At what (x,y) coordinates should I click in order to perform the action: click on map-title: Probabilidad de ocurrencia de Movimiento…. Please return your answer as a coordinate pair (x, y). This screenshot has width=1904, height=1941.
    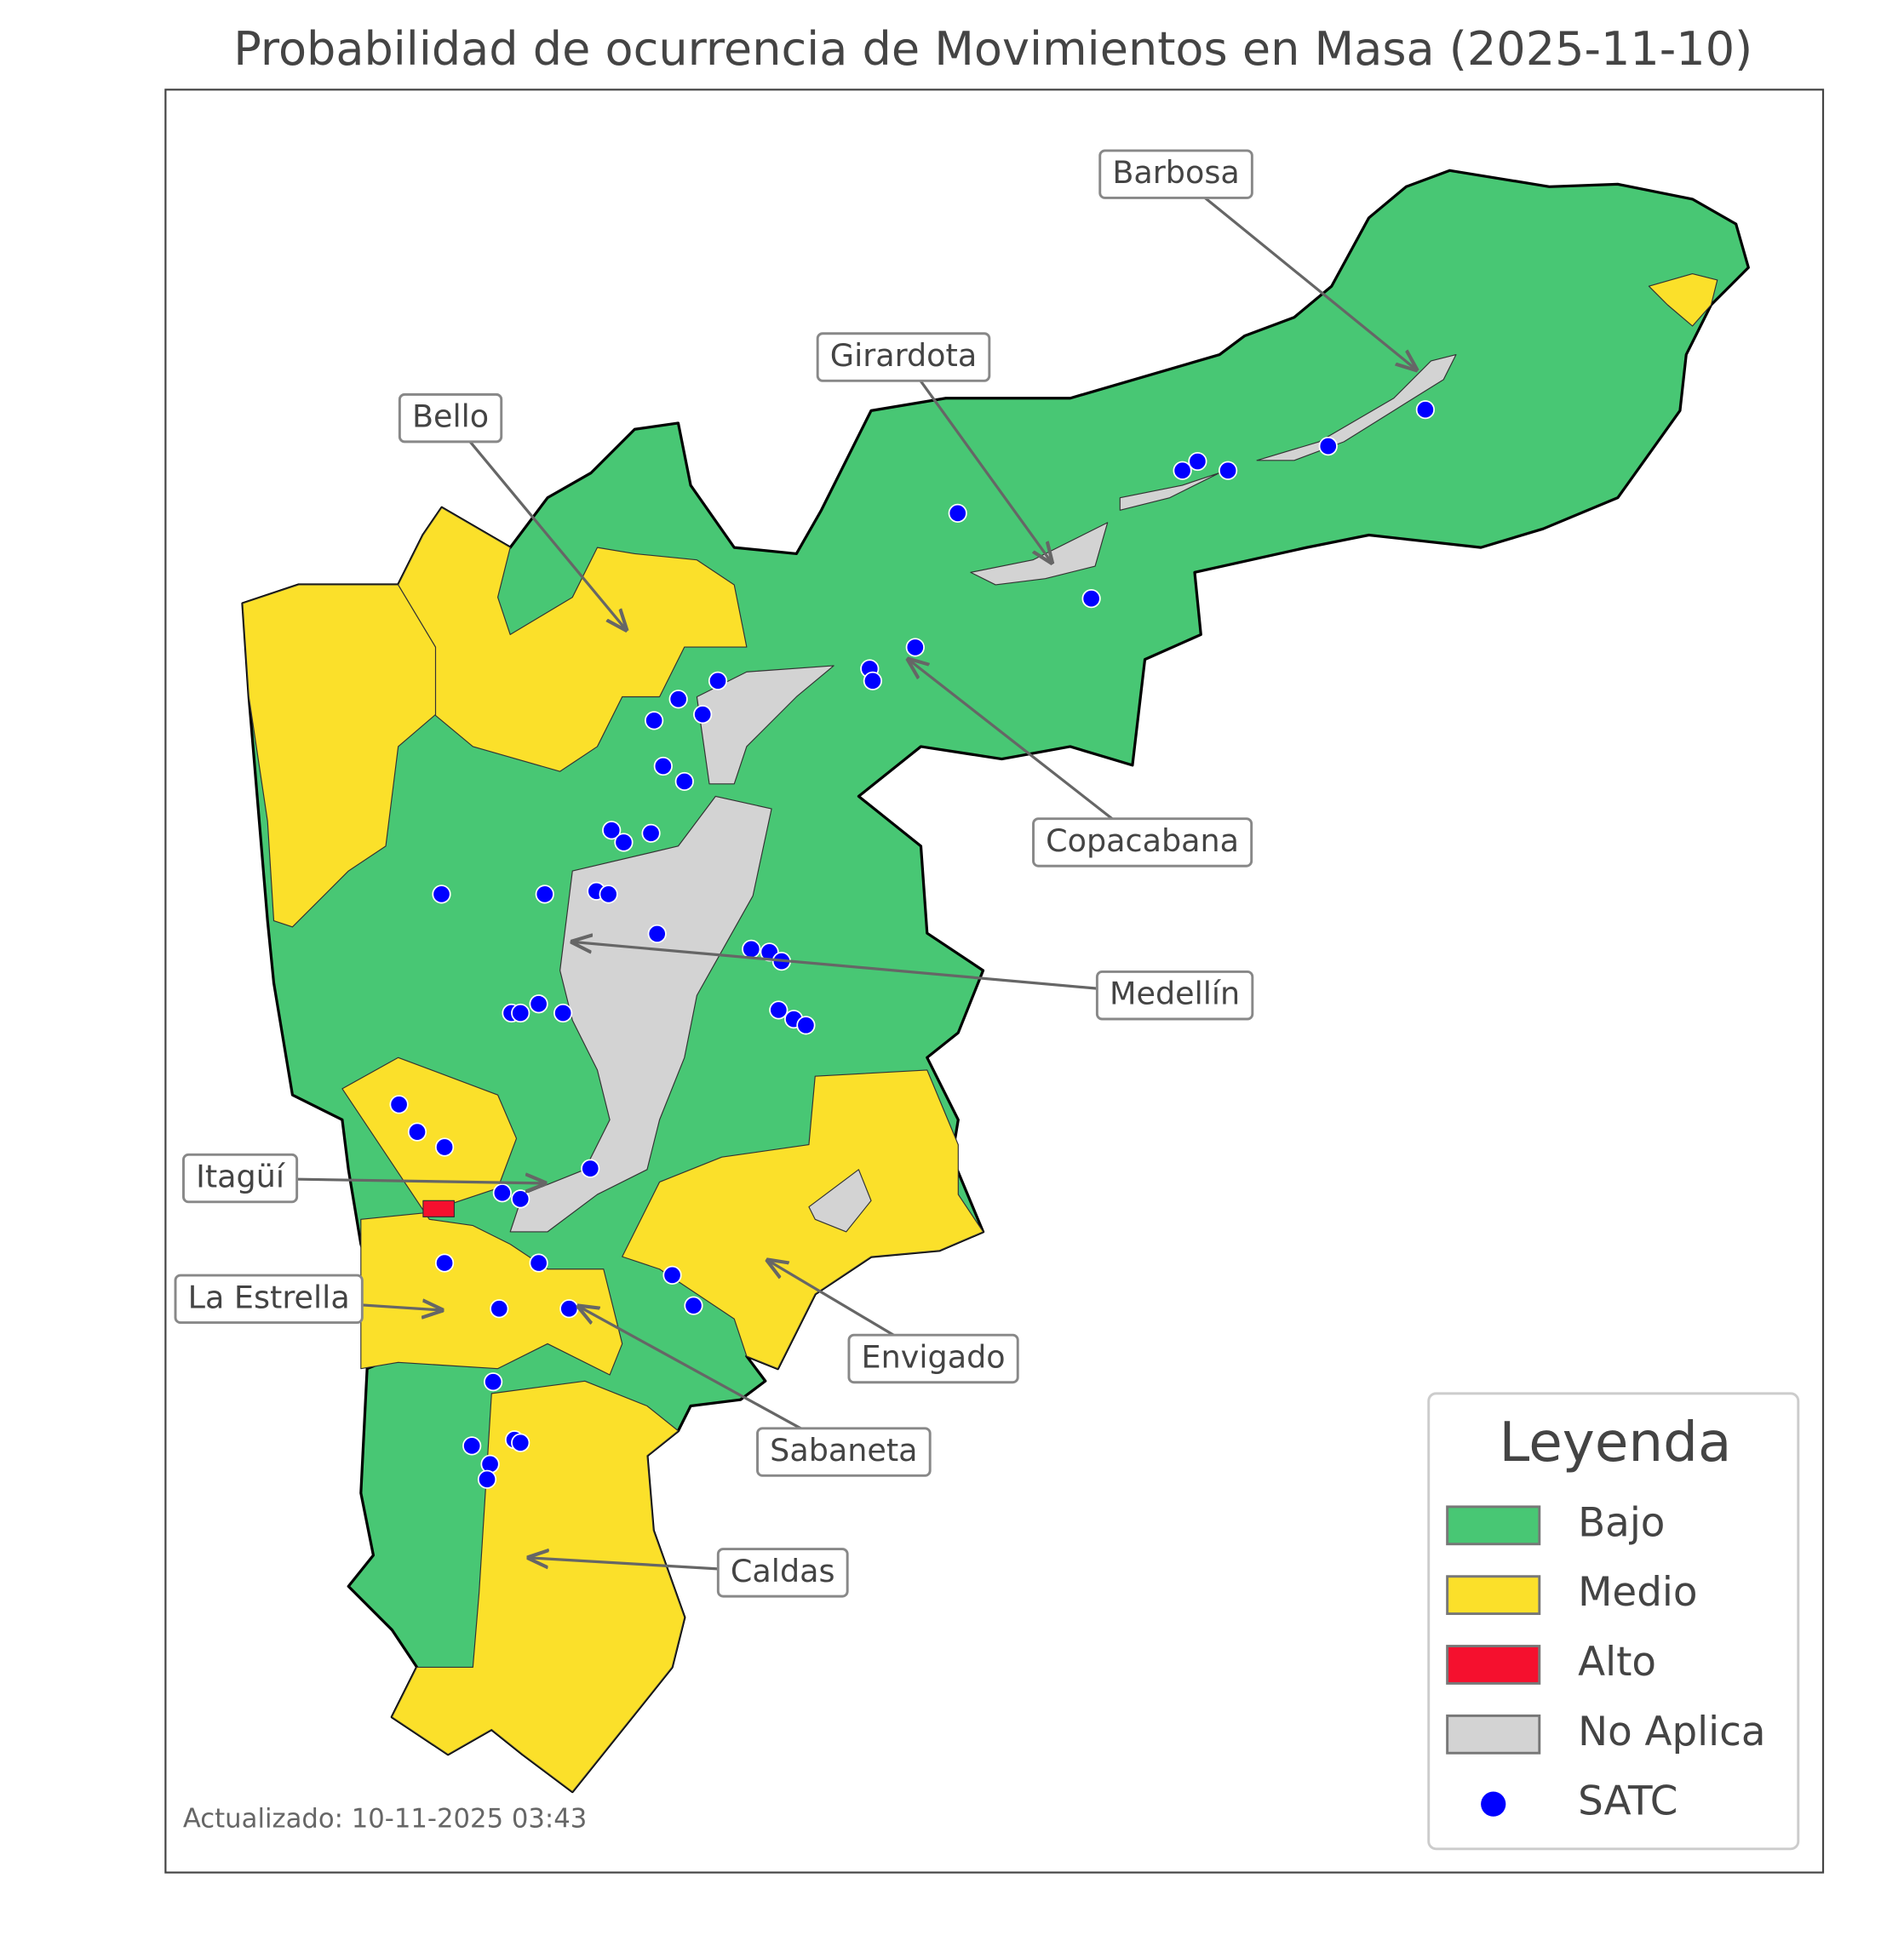
    Looking at the image, I should click on (993, 49).